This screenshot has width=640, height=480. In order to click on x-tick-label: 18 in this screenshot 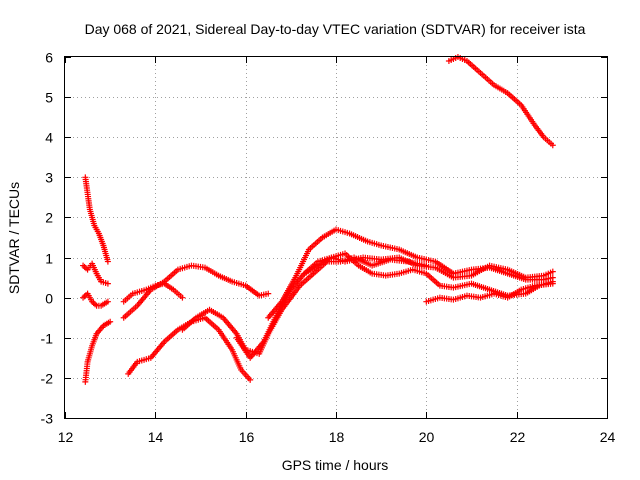, I will do `click(337, 437)`.